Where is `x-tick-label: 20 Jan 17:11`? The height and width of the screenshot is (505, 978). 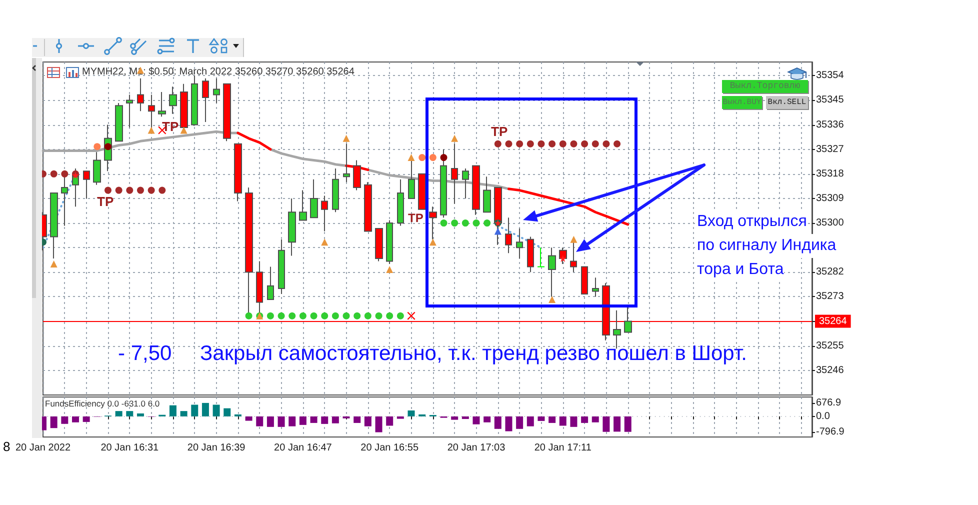
x-tick-label: 20 Jan 17:11 is located at coordinates (563, 448).